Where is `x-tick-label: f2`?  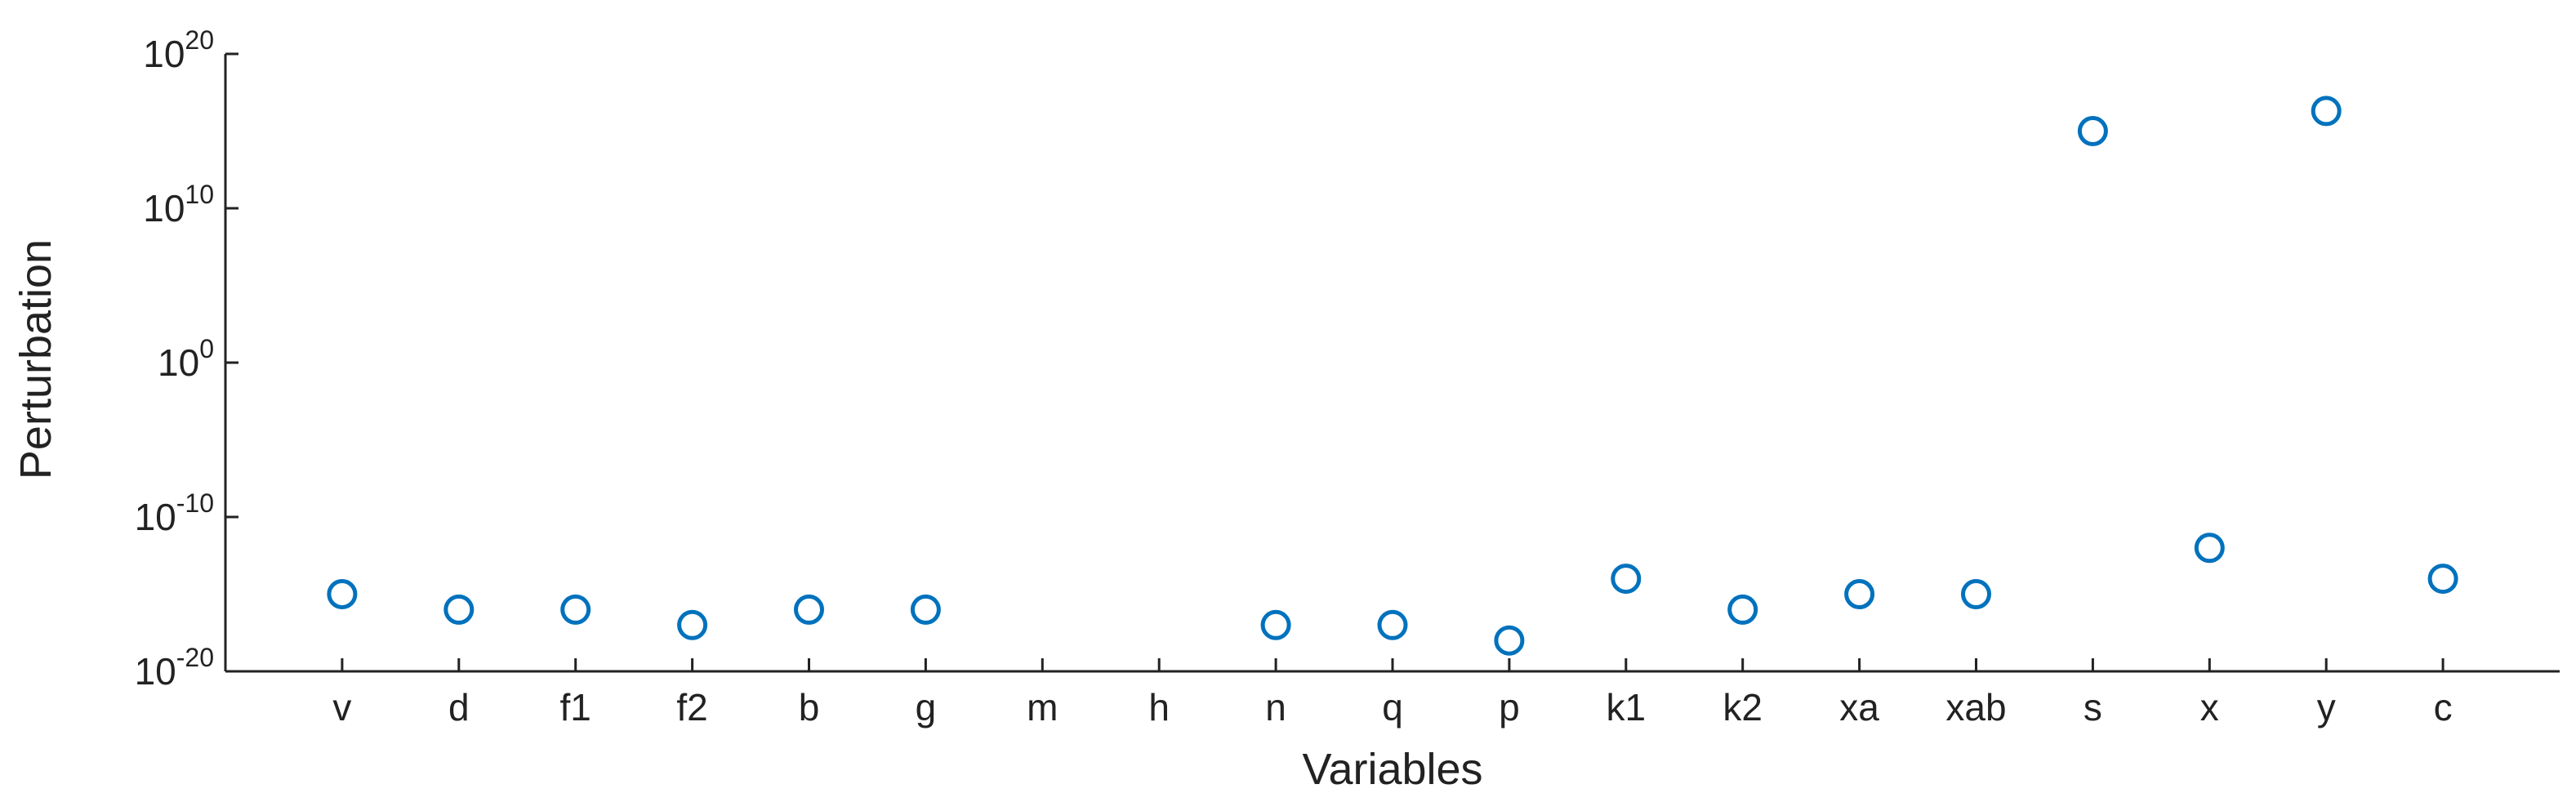 x-tick-label: f2 is located at coordinates (691, 707).